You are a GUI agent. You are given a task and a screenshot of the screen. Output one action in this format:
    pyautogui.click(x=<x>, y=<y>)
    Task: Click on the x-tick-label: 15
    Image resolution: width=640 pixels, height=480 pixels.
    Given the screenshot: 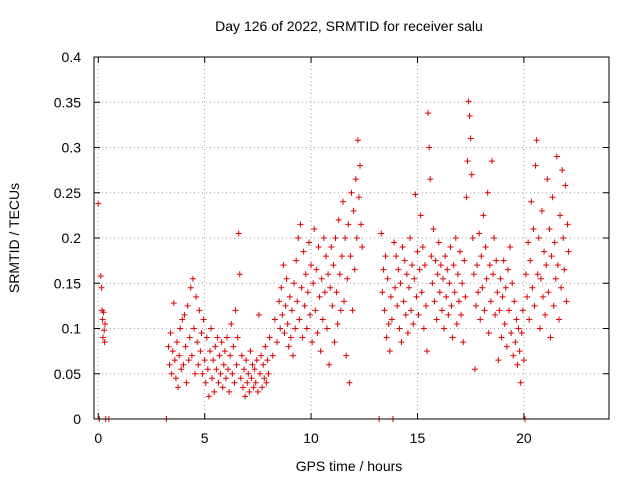 What is the action you would take?
    pyautogui.click(x=418, y=438)
    